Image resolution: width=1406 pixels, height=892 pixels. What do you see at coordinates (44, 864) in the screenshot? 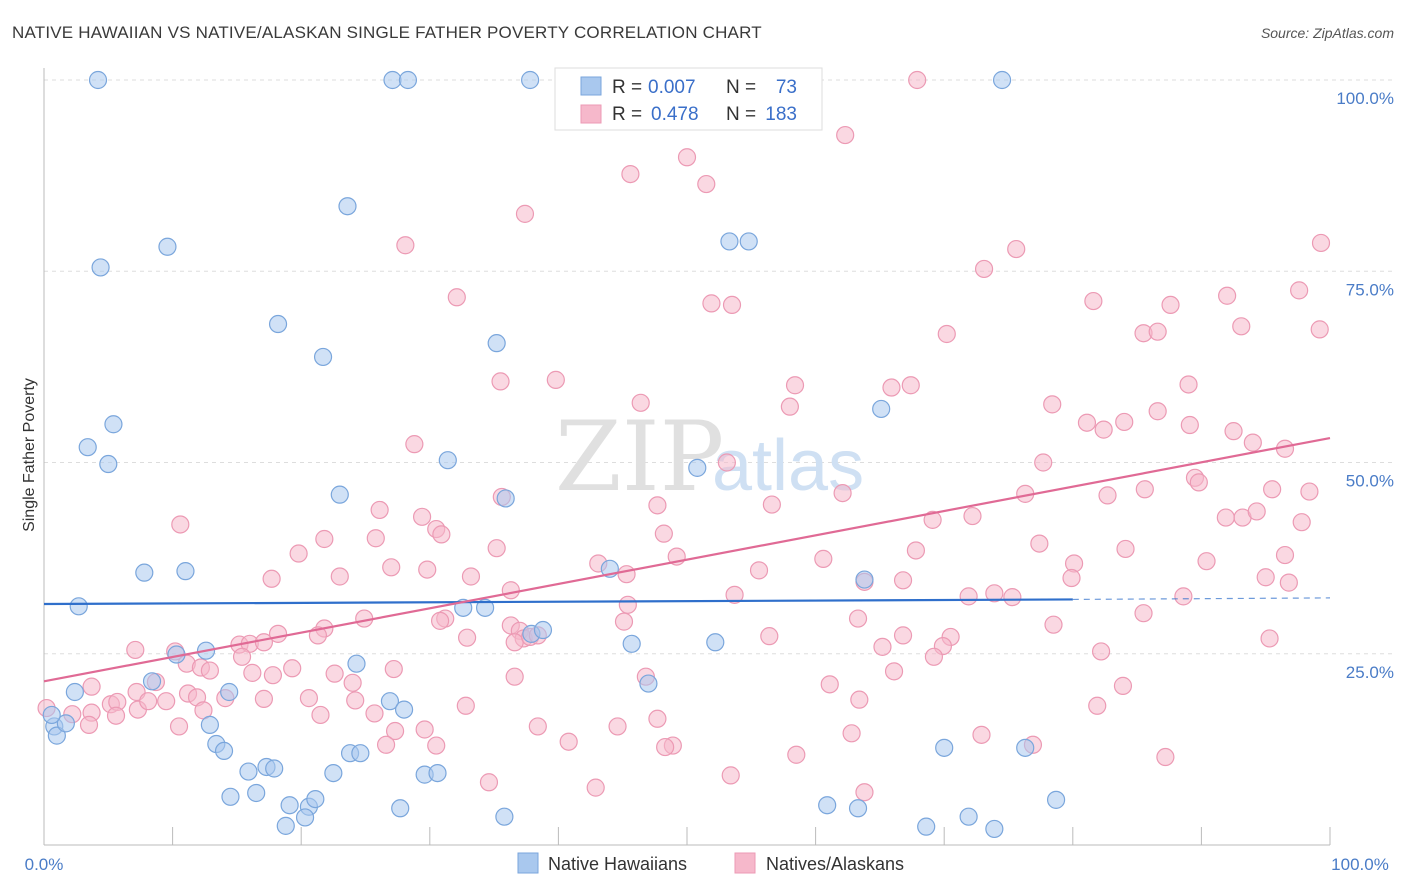
I see `x-tick-label-0: 0.0%` at bounding box center [44, 864].